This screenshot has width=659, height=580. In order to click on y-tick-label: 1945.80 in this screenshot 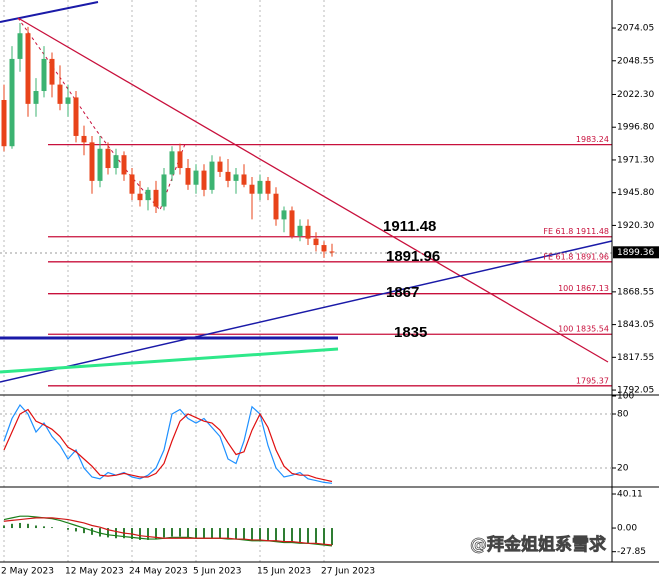, I will do `click(635, 193)`.